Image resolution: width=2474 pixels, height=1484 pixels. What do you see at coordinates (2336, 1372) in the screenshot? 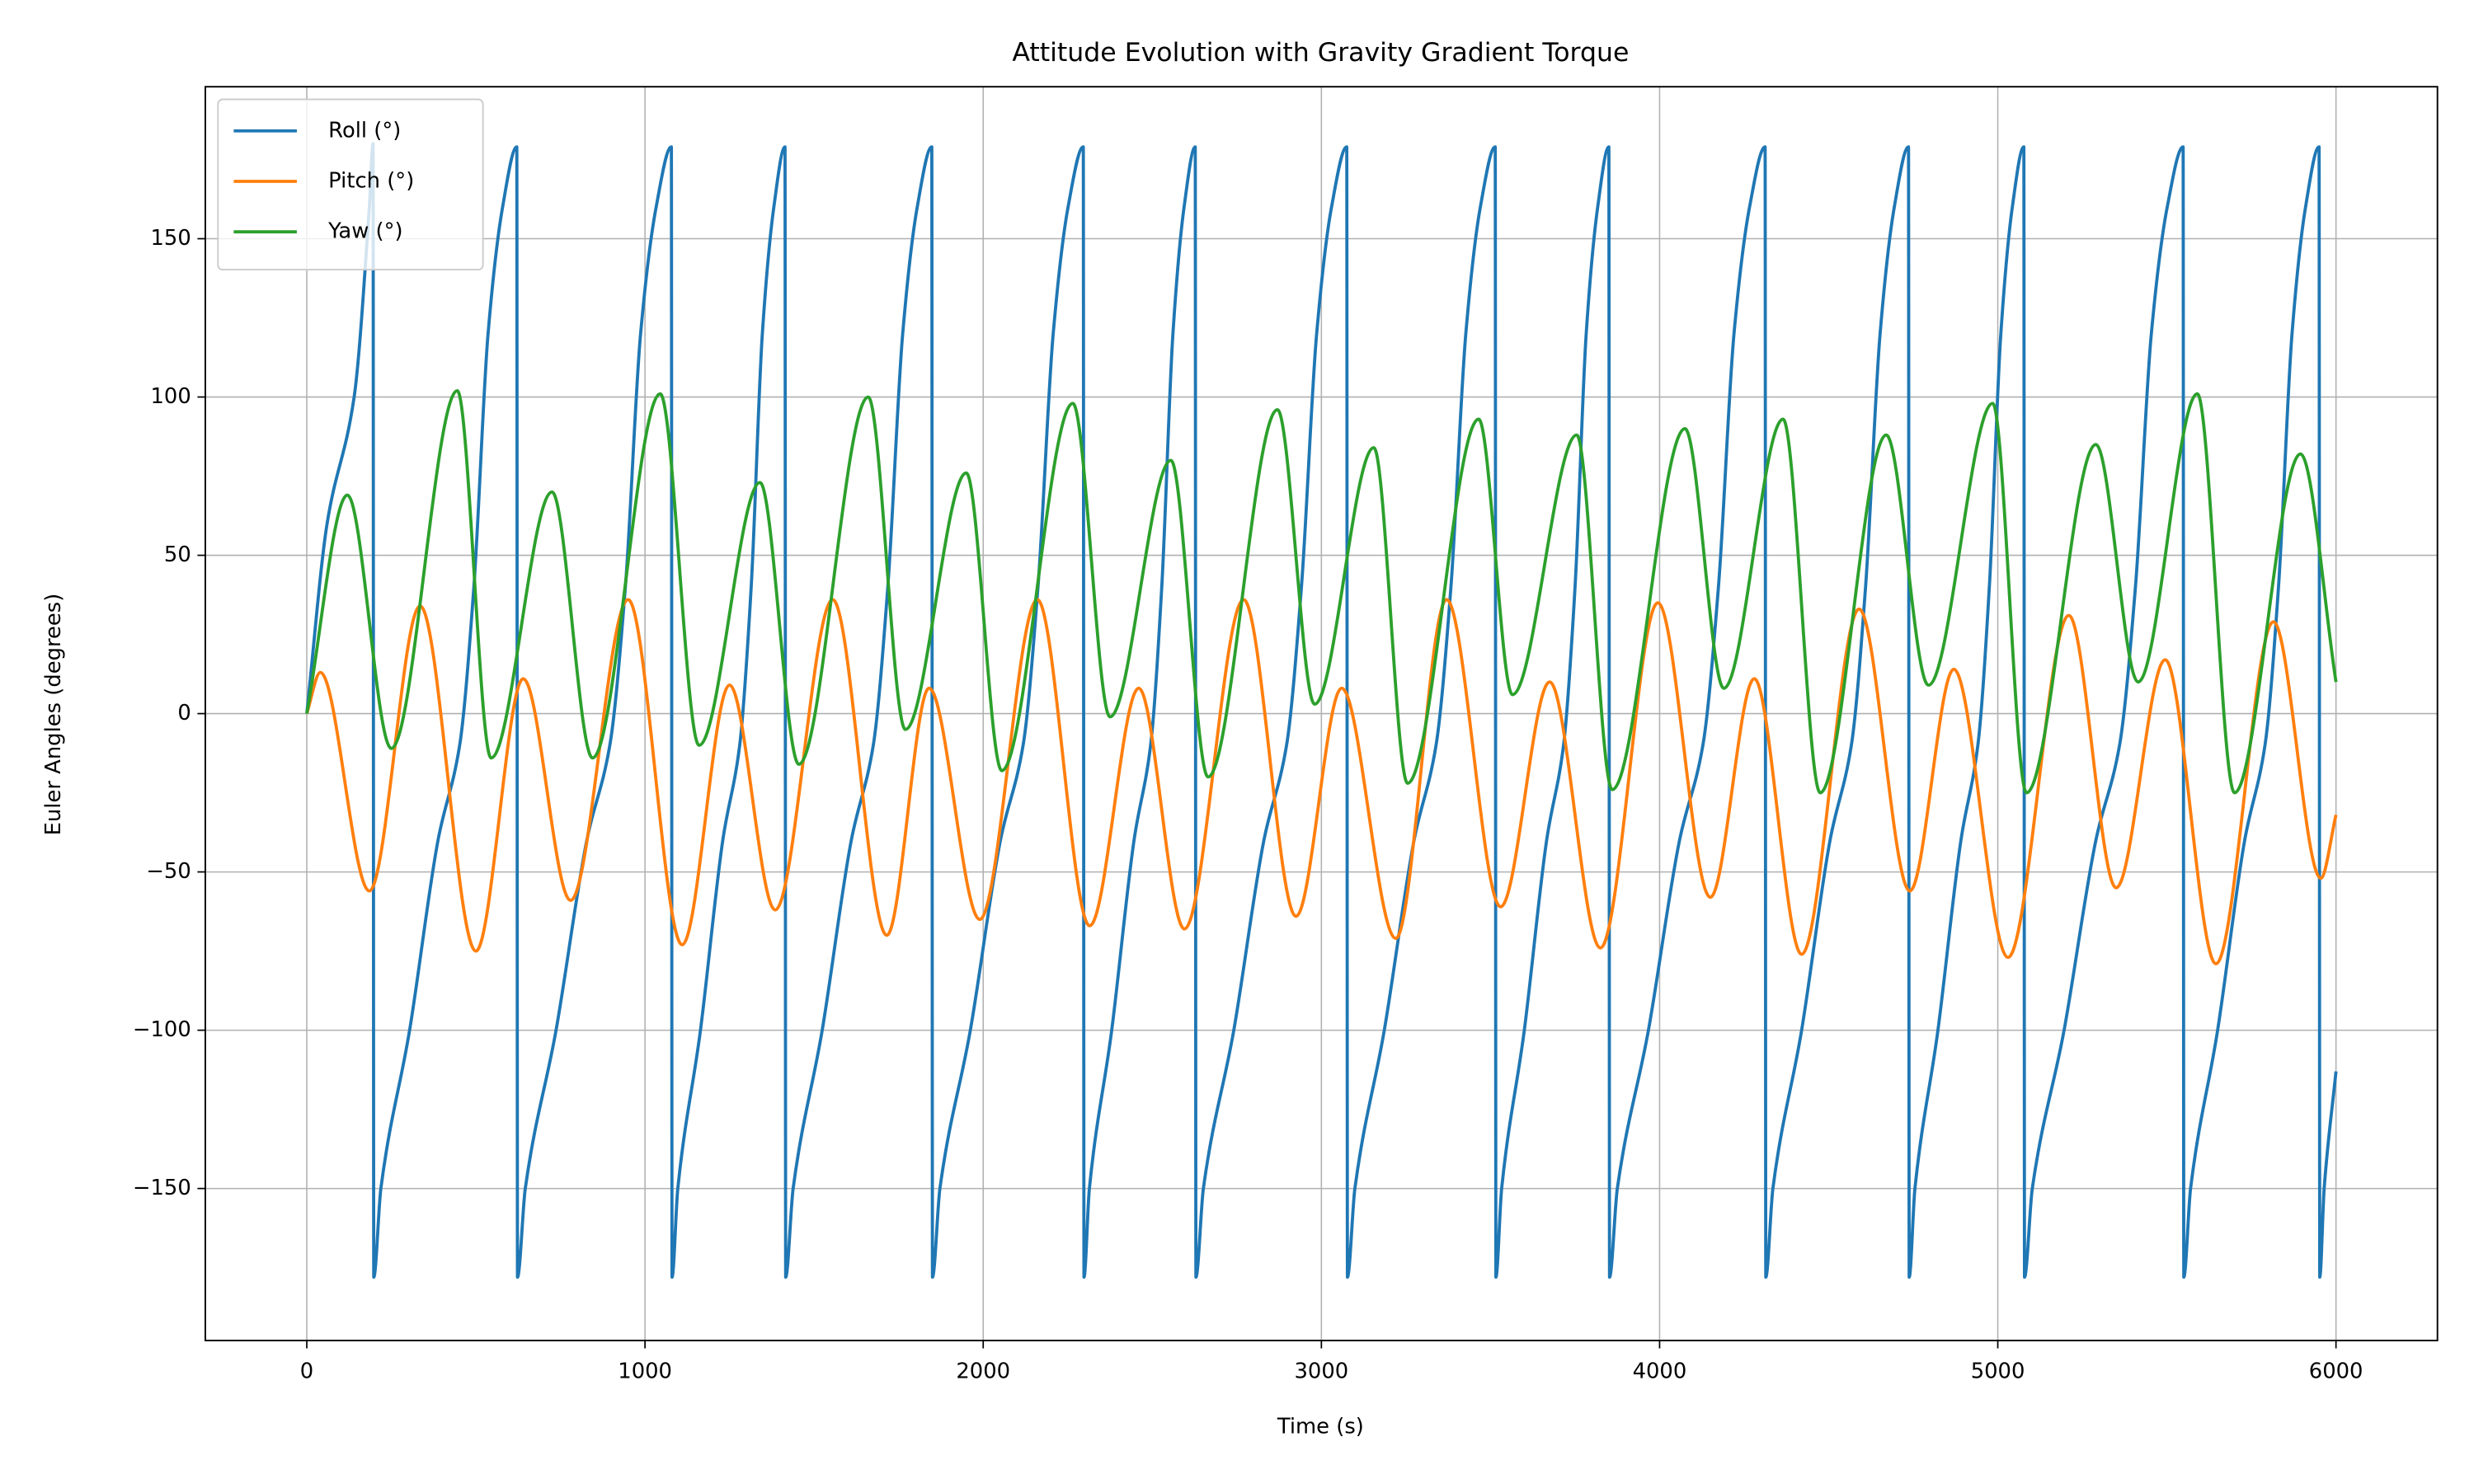
I see `x-tick-label: 6000` at bounding box center [2336, 1372].